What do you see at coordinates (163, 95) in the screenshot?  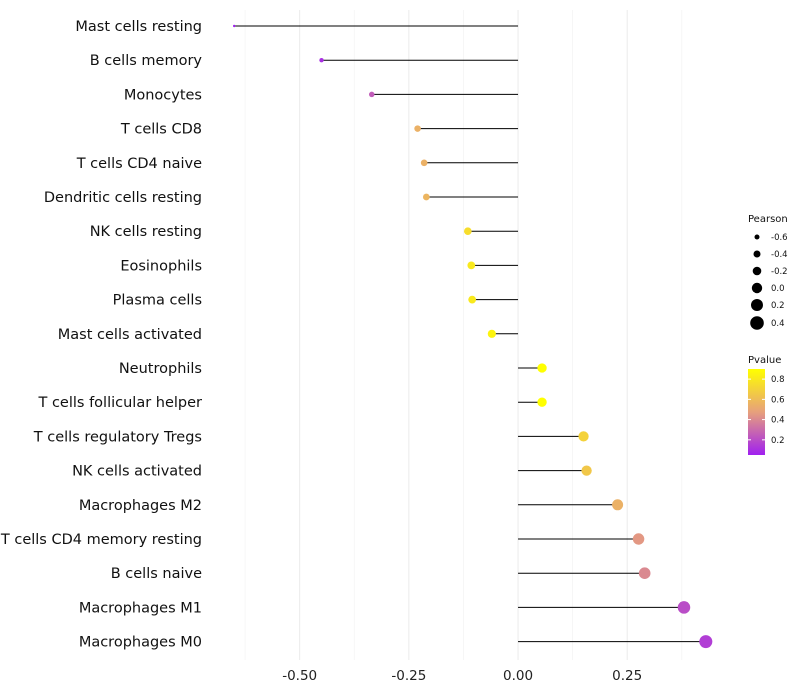 I see `y-tick-label: Monocytes` at bounding box center [163, 95].